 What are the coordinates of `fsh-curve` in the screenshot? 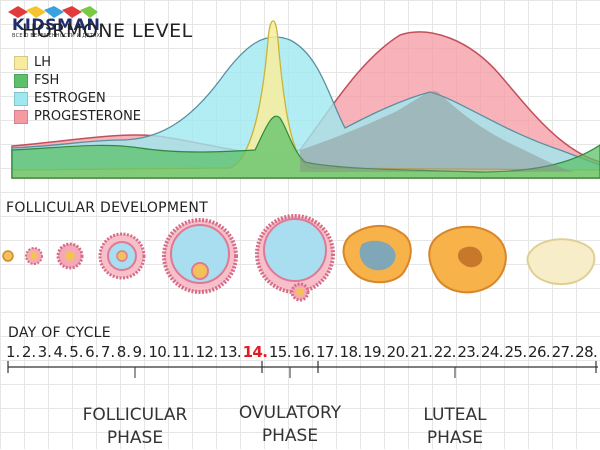 It's located at (305, 147).